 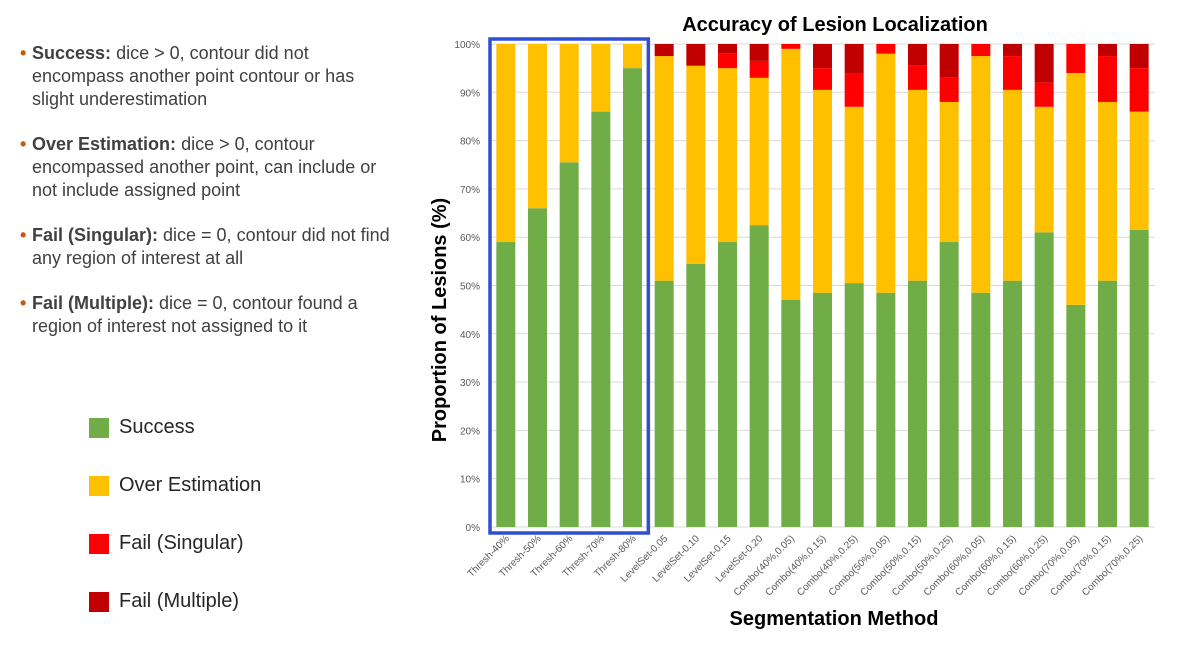 What do you see at coordinates (1112, 565) in the screenshot?
I see `x-tick-label: Combo(70%,0.25)` at bounding box center [1112, 565].